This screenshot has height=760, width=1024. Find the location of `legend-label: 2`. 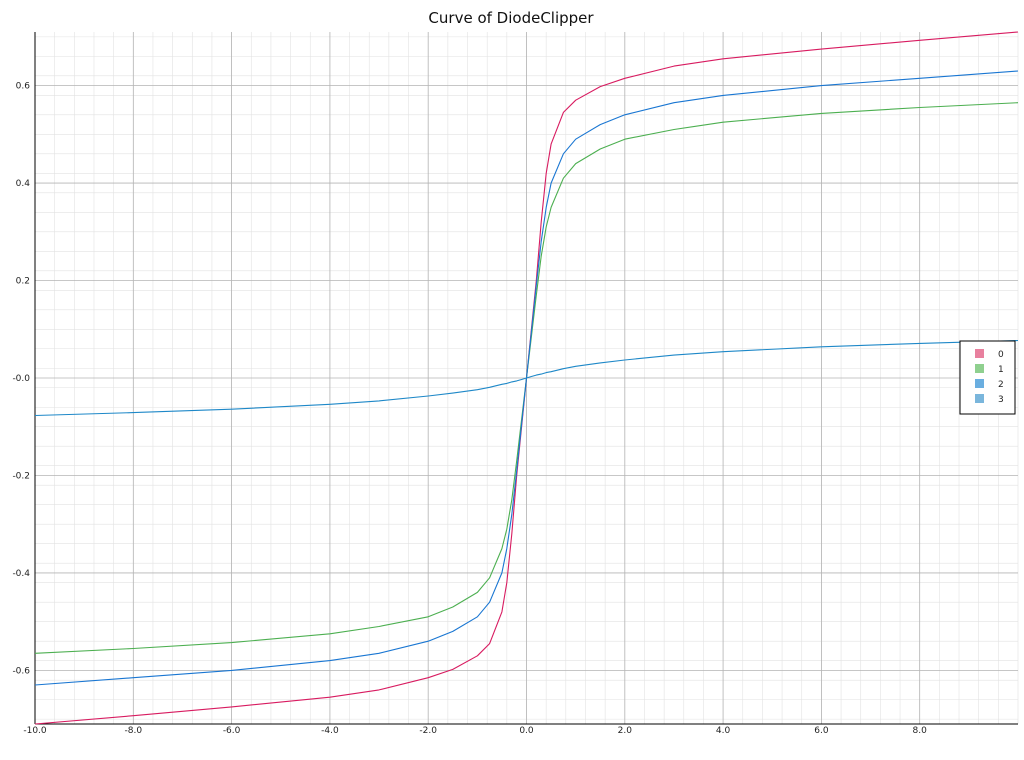

legend-label: 2 is located at coordinates (1001, 385).